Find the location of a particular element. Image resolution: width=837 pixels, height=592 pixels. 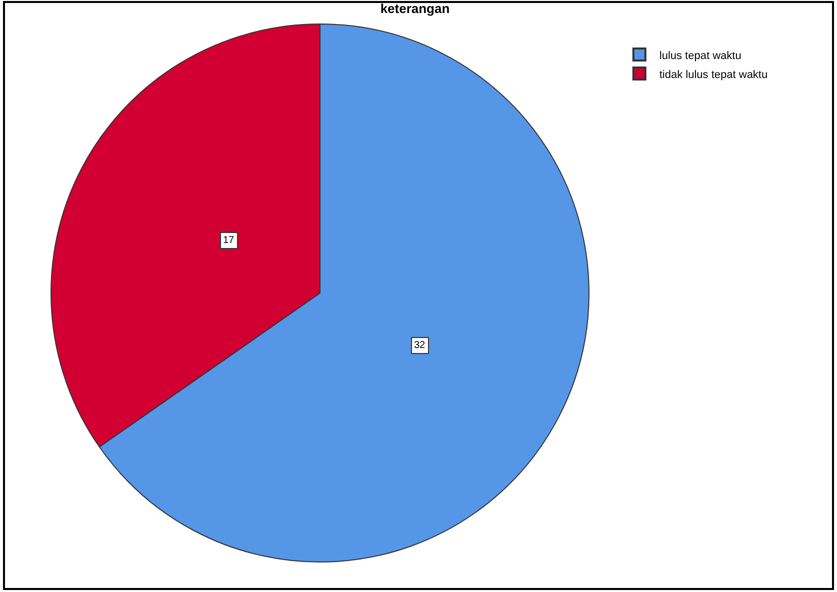

legend-label: tidak lulus tepat waktu is located at coordinates (713, 74).